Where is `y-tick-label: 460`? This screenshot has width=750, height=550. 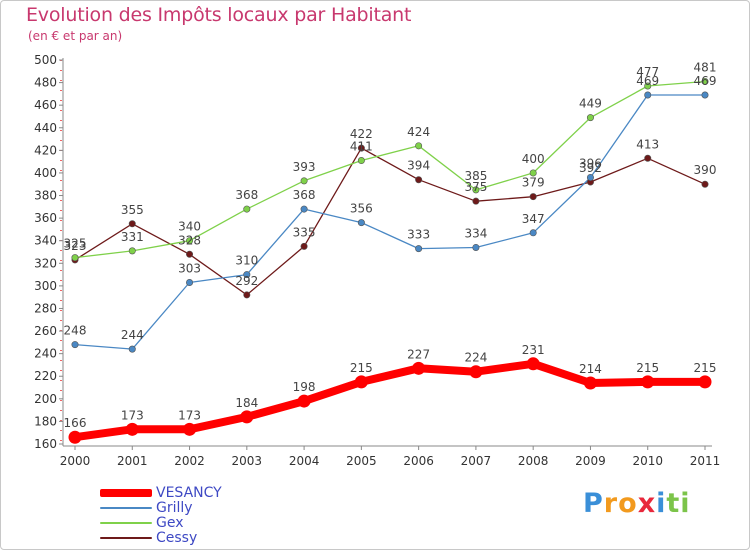
y-tick-label: 460 is located at coordinates (45, 105).